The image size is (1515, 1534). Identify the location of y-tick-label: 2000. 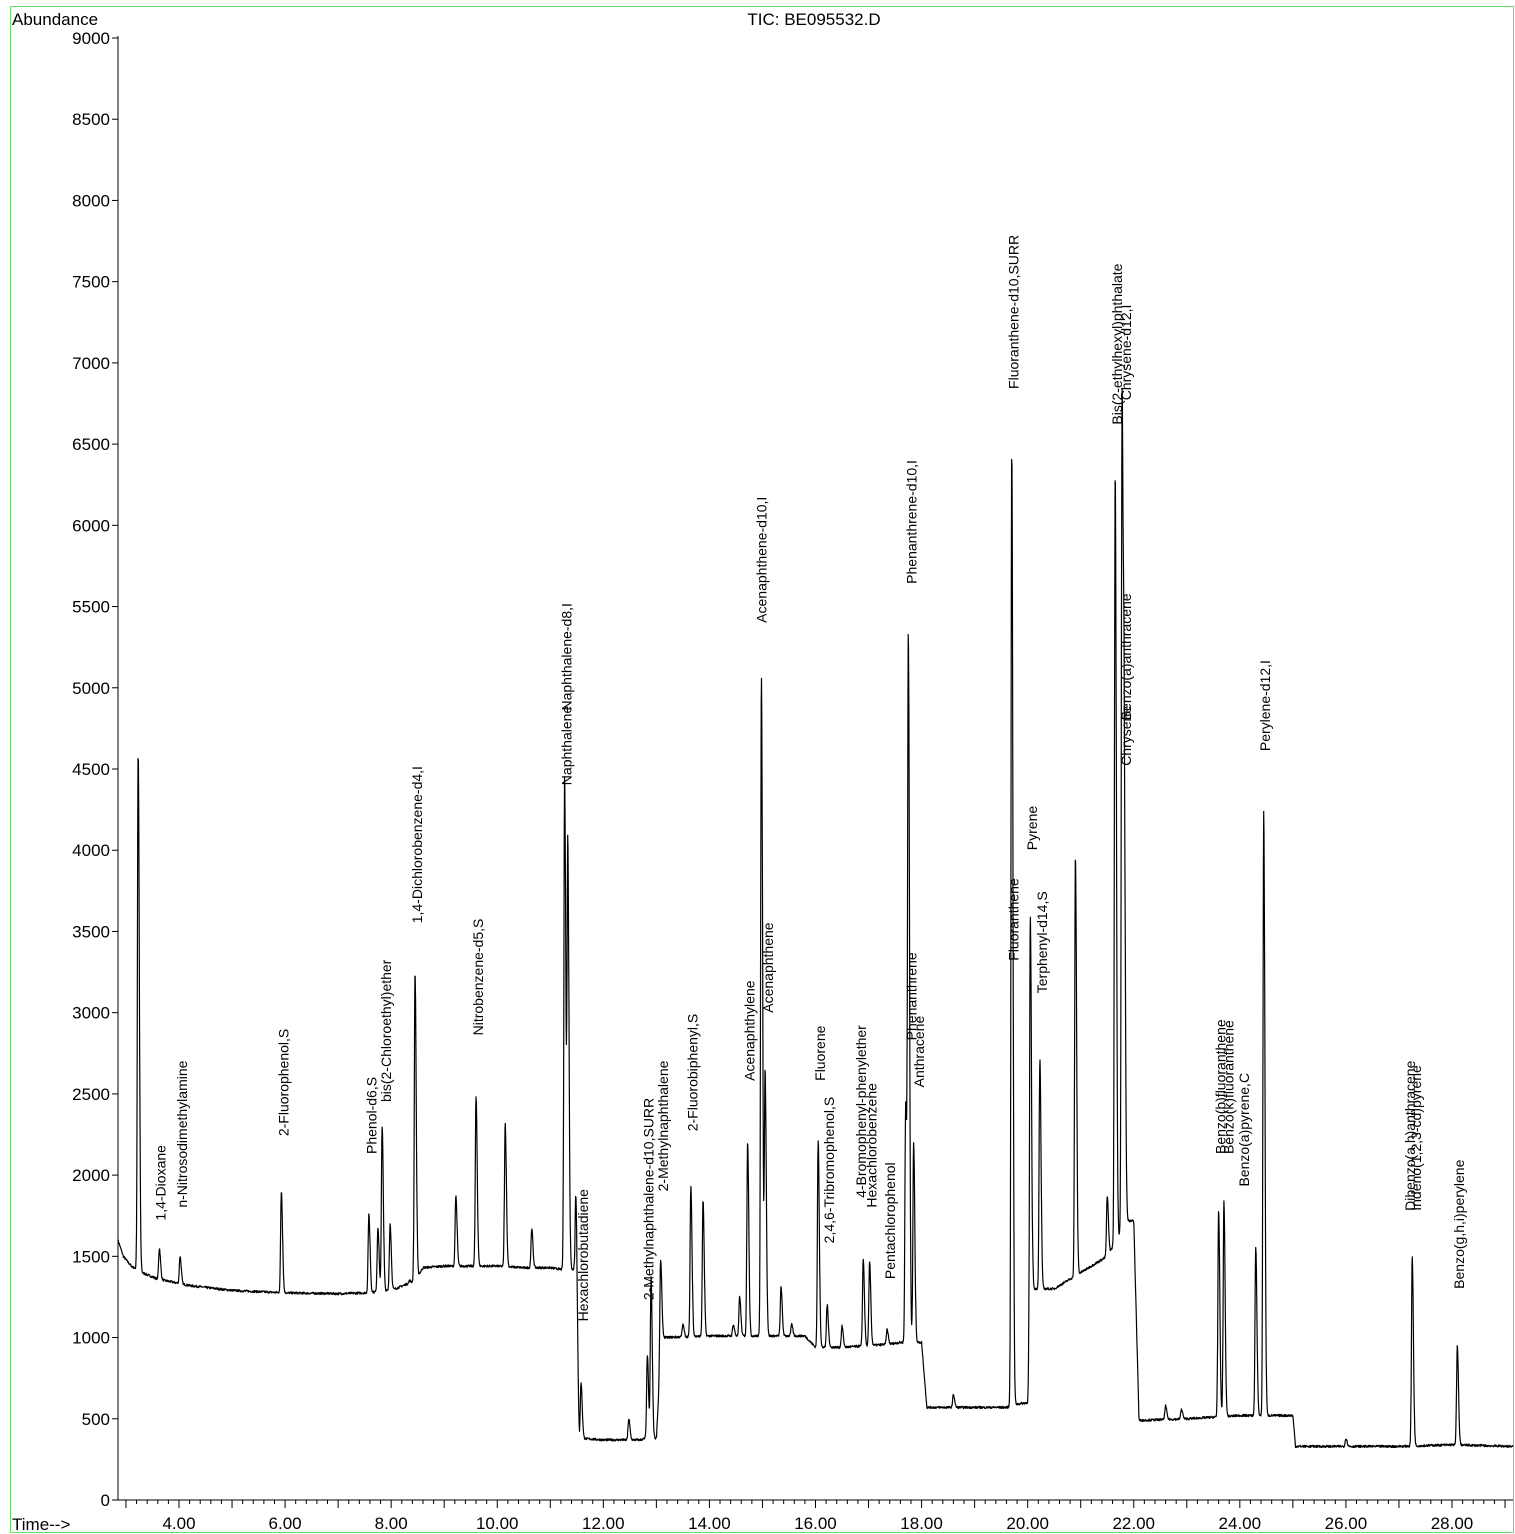
(91, 1175).